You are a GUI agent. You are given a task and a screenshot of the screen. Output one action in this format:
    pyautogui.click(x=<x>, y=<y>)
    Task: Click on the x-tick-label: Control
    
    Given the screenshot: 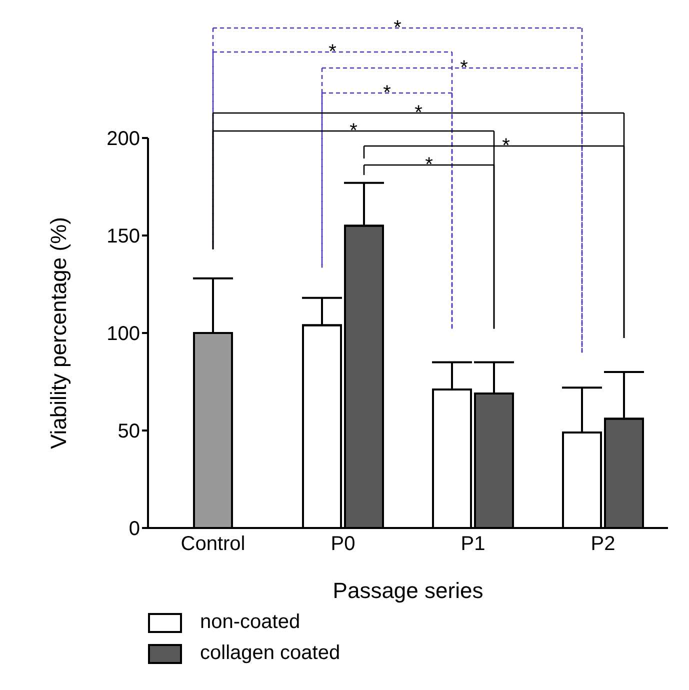 What is the action you would take?
    pyautogui.click(x=213, y=544)
    